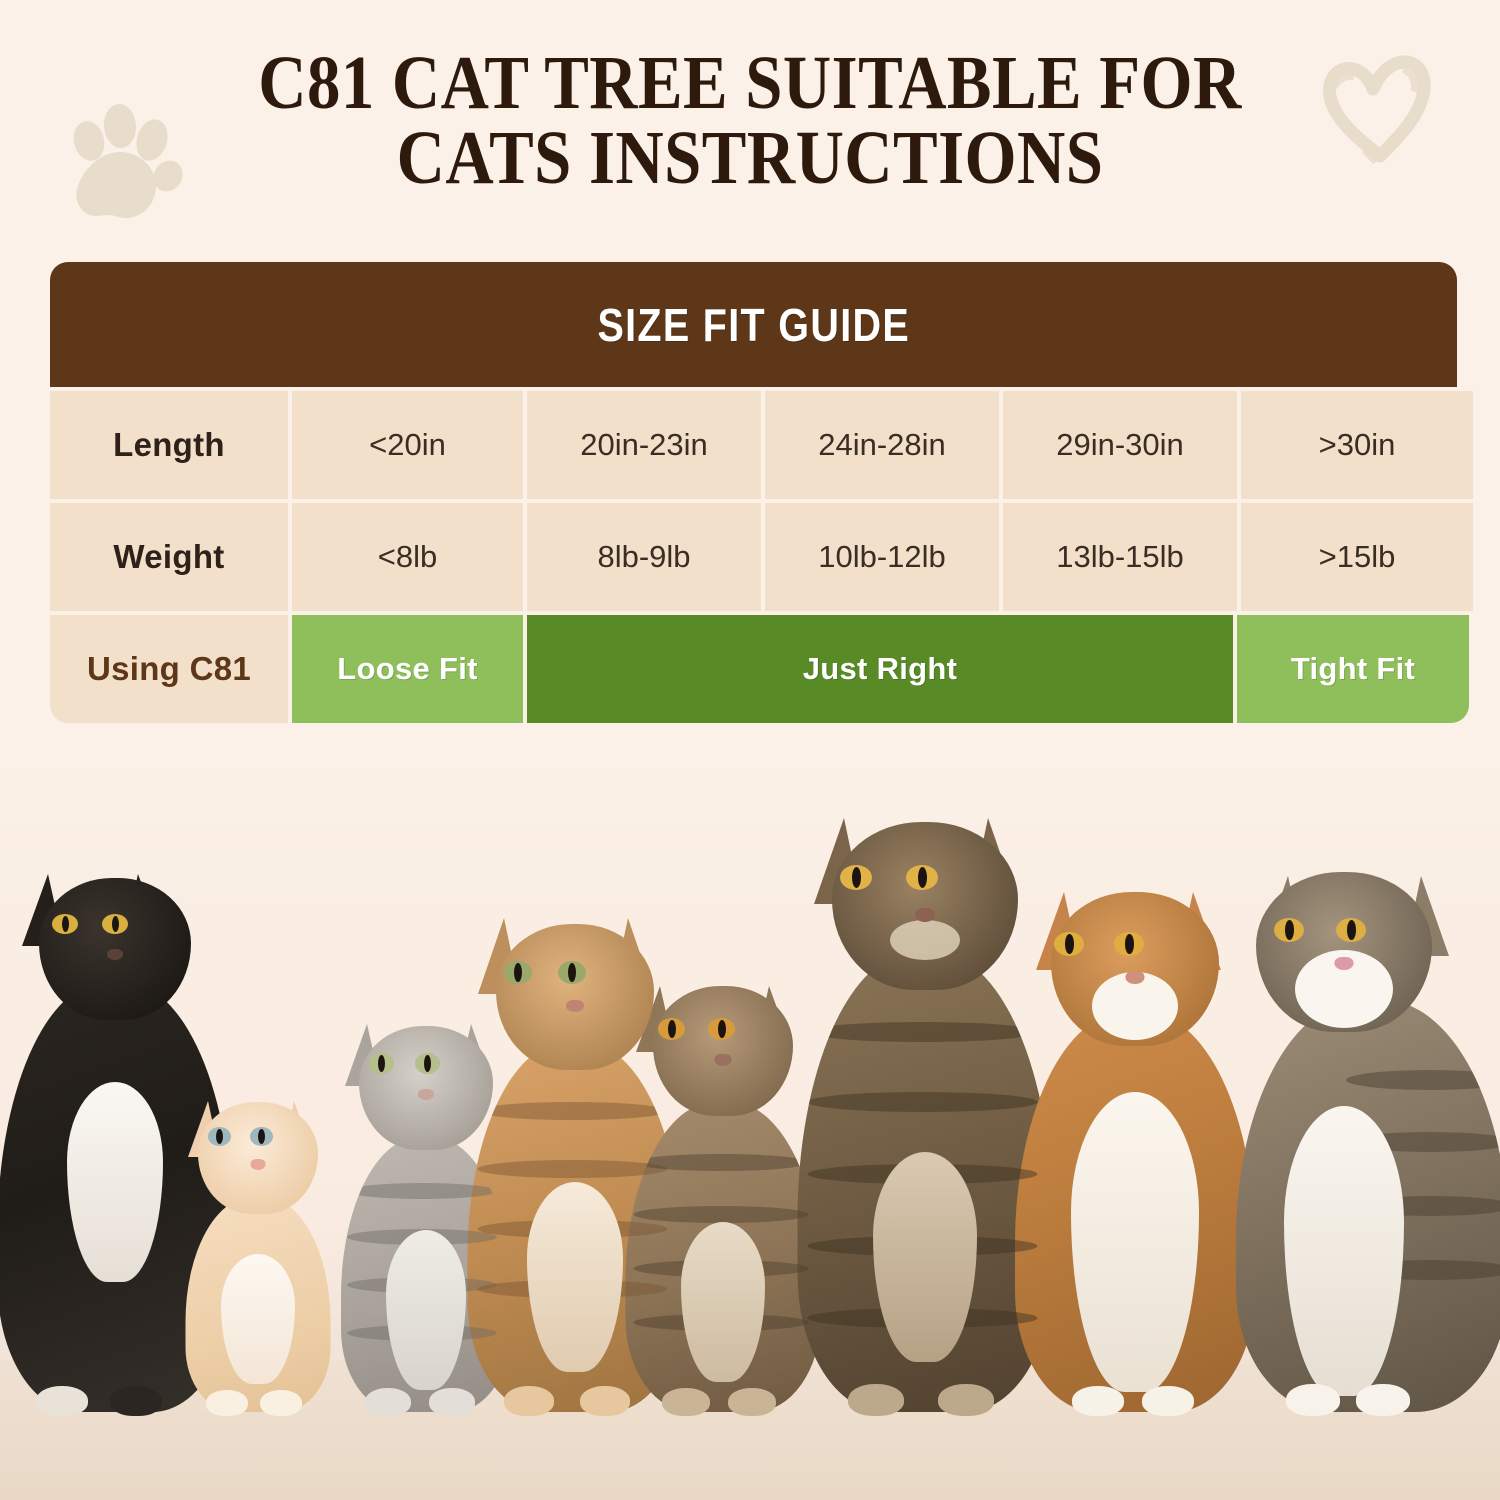  I want to click on cell-length-3: 24in-28in, so click(882, 445).